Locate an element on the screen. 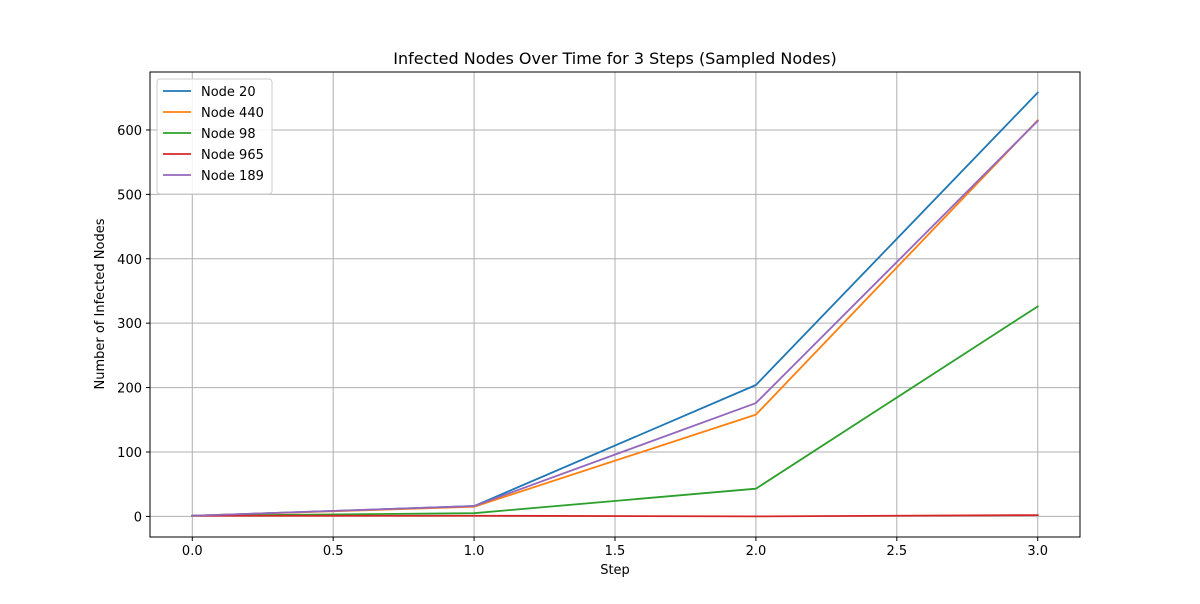 This screenshot has height=604, width=1200. legend-label: Node 98 is located at coordinates (228, 134).